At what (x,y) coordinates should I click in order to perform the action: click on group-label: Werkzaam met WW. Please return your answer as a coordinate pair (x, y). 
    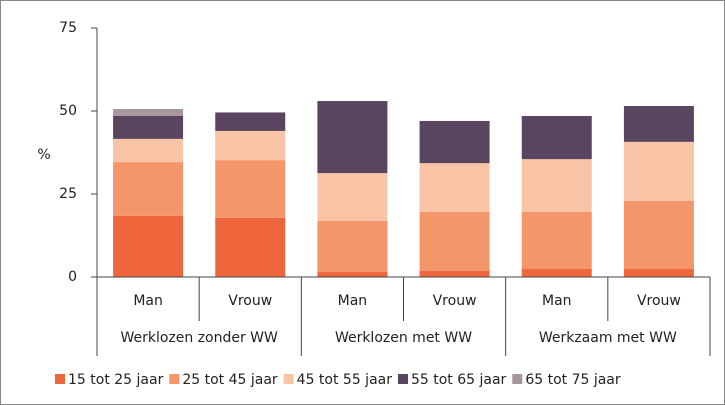
    Looking at the image, I should click on (608, 338).